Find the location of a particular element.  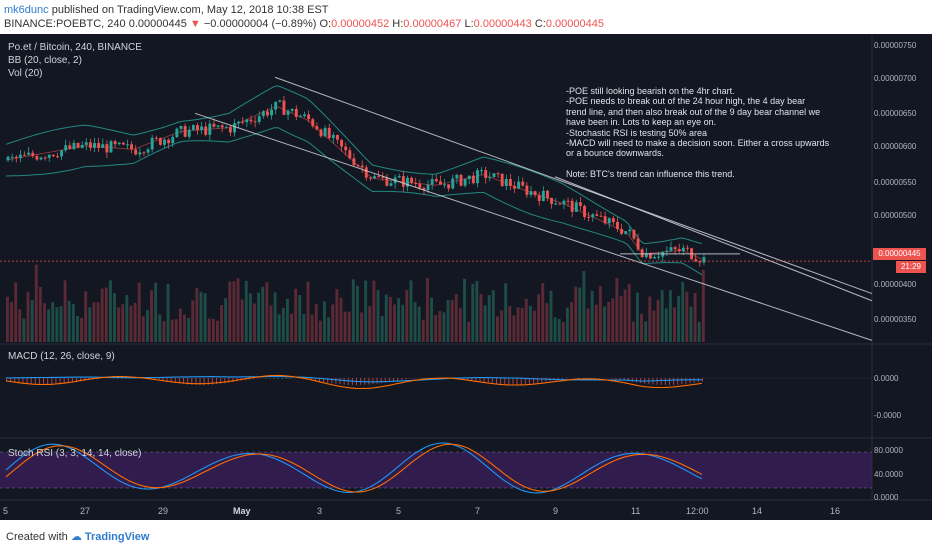

tradingview-brand-link: TradingView is located at coordinates (117, 537).